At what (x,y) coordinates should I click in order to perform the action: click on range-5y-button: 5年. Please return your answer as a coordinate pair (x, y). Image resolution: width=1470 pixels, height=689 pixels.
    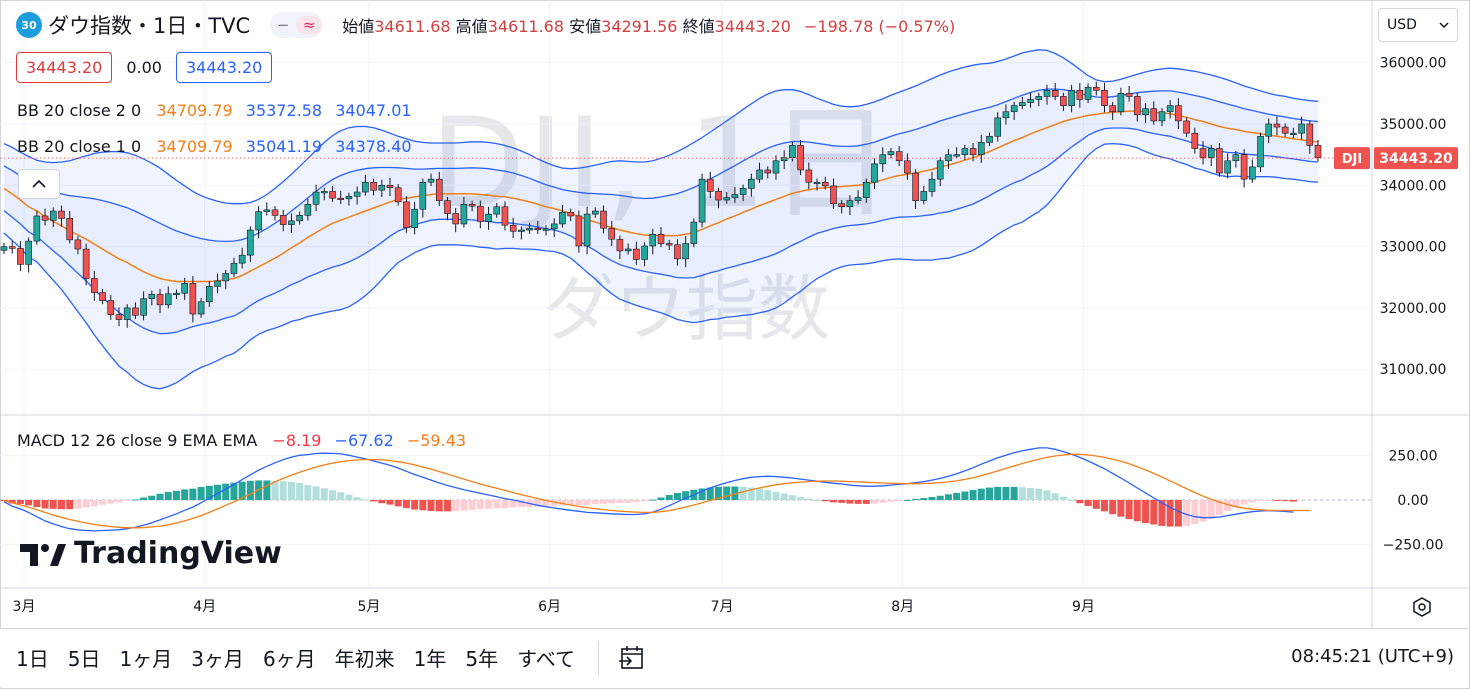
    Looking at the image, I should click on (482, 659).